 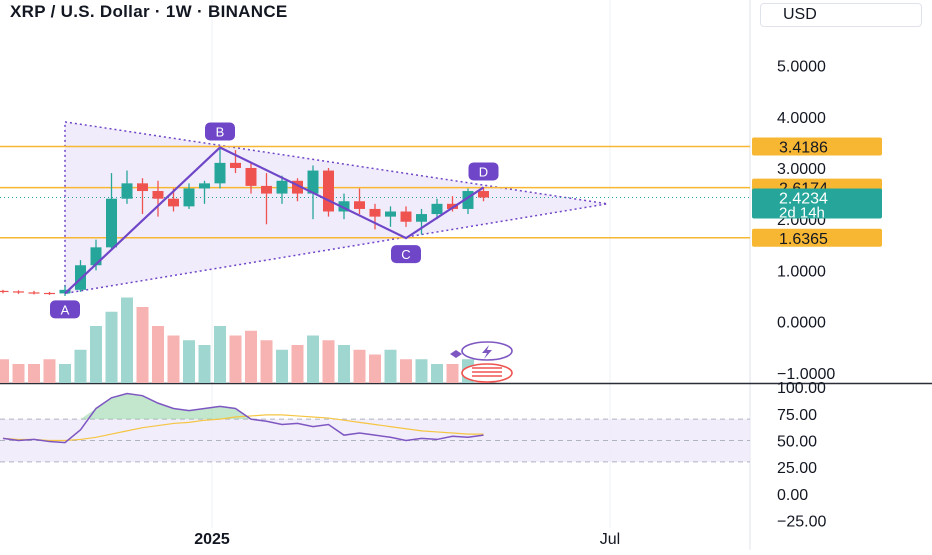 I want to click on level-price-tag, so click(x=817, y=237).